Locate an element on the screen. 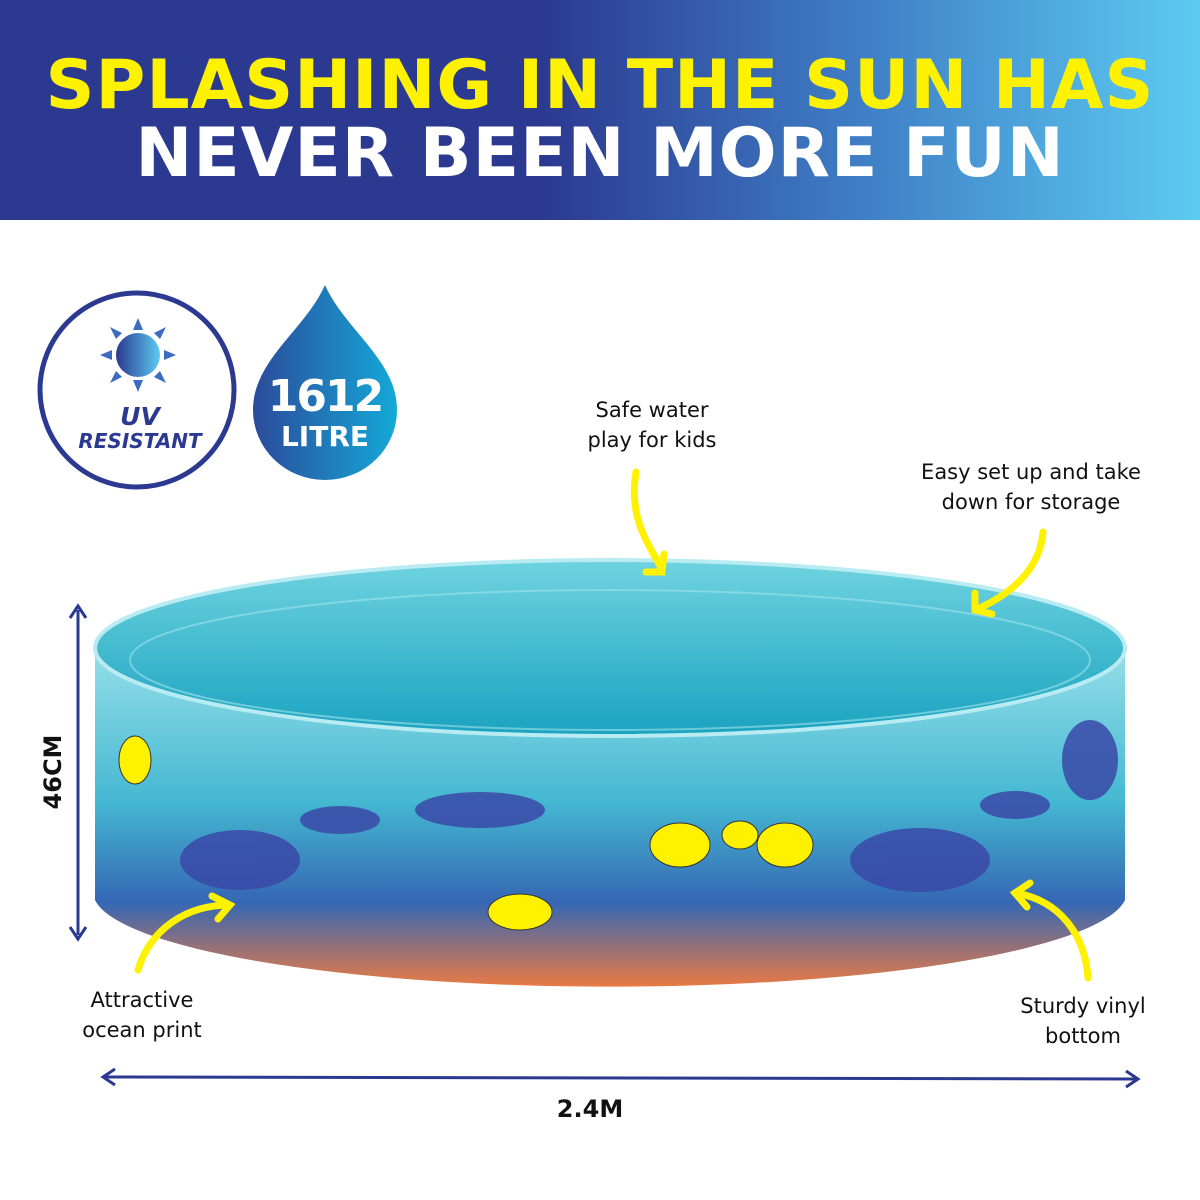 The height and width of the screenshot is (1200, 1200). uv-resistant-badge is located at coordinates (137, 390).